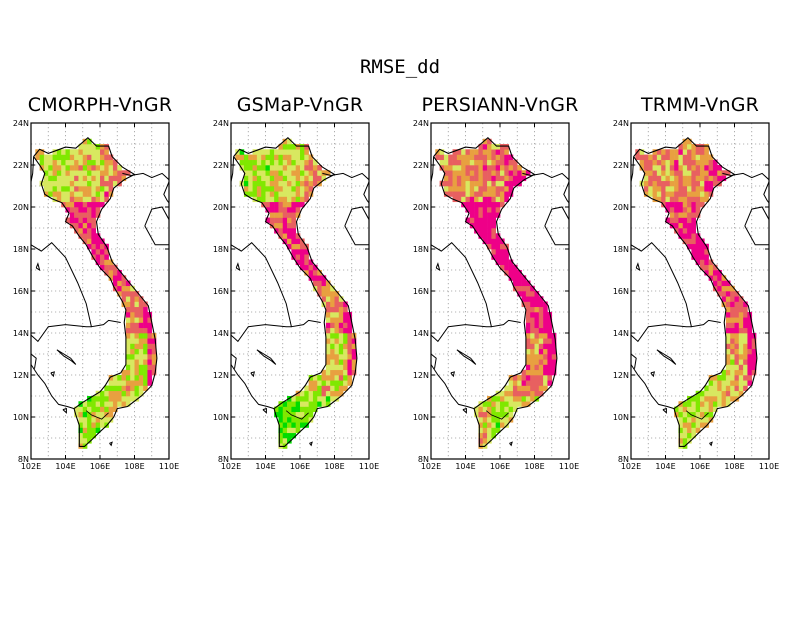  What do you see at coordinates (297, 415) in the screenshot?
I see `mekong-river` at bounding box center [297, 415].